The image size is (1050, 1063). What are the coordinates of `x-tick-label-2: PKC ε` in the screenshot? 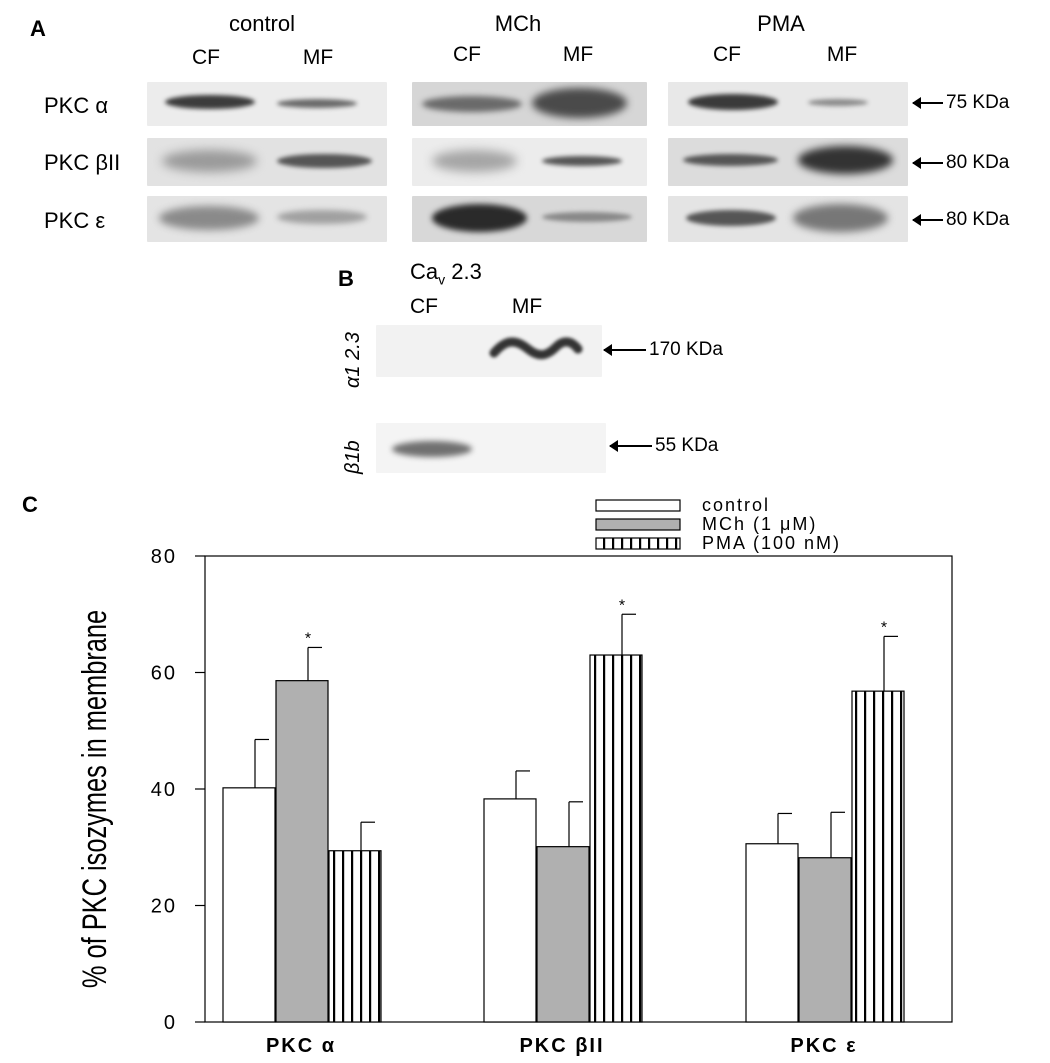 It's located at (823, 1046).